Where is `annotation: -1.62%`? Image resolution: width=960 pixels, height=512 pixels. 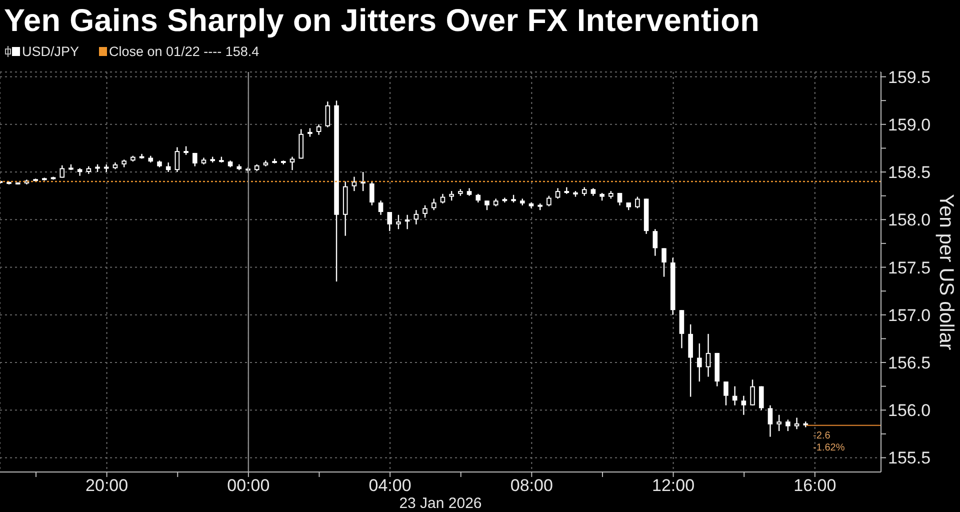
annotation: -1.62% is located at coordinates (829, 448).